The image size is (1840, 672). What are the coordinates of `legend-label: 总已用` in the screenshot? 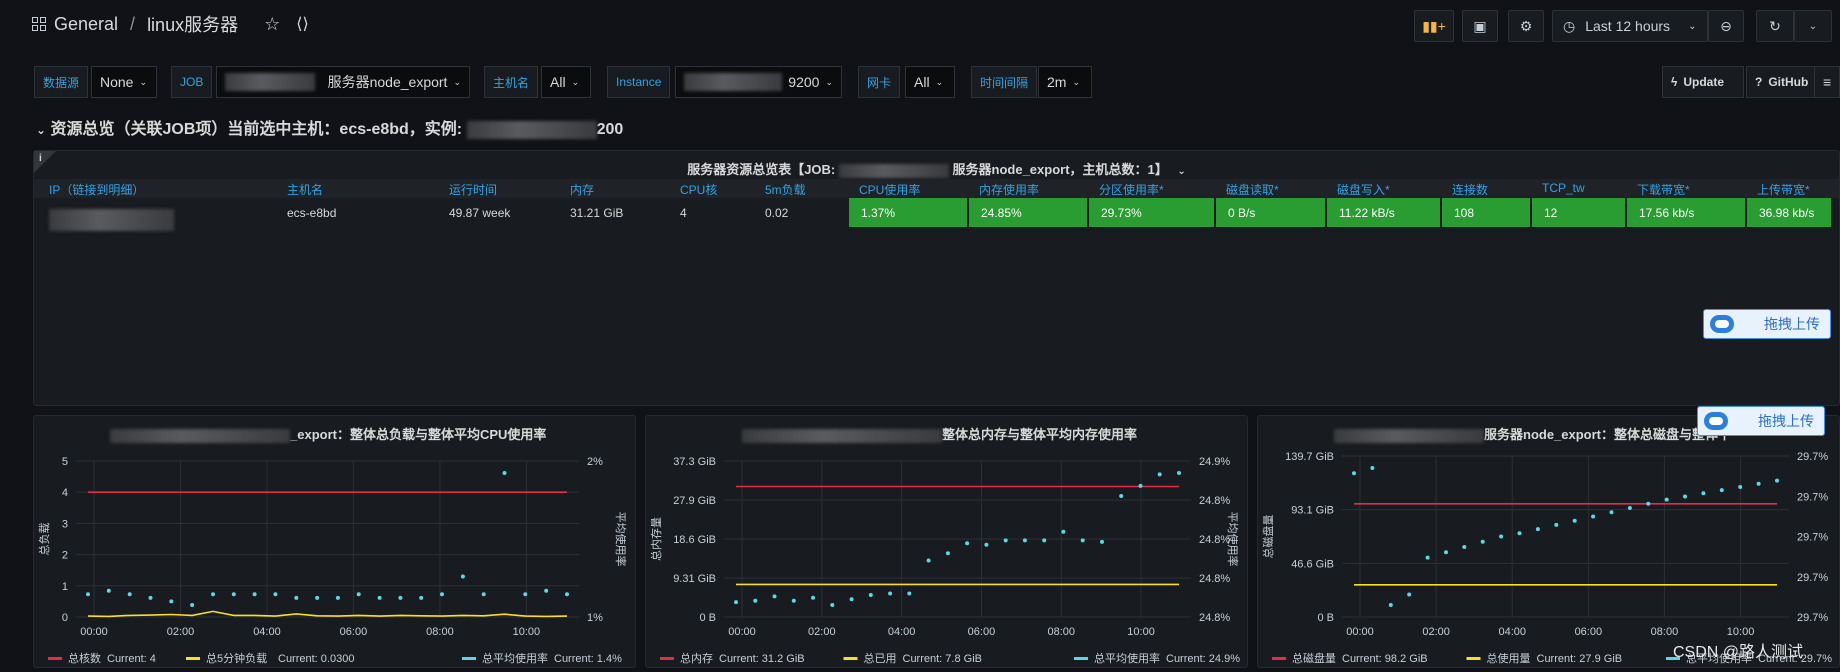 It's located at (880, 658).